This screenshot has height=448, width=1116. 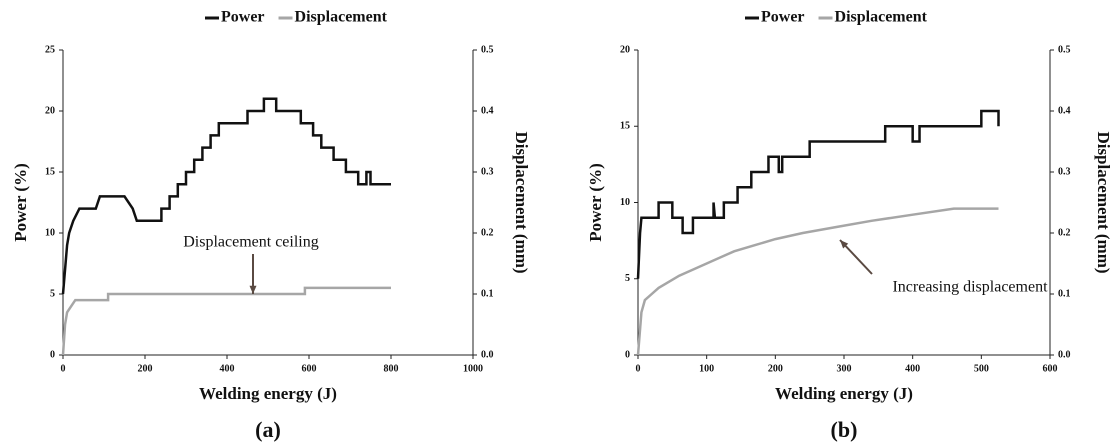 I want to click on x-tick-label: 300, so click(x=844, y=368).